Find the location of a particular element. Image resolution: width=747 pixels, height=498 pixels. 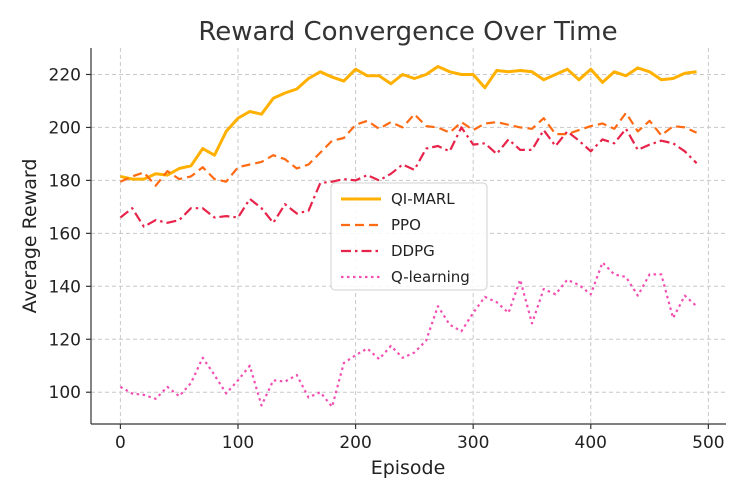

legend-label-q-learning: Q-learning is located at coordinates (430, 277).